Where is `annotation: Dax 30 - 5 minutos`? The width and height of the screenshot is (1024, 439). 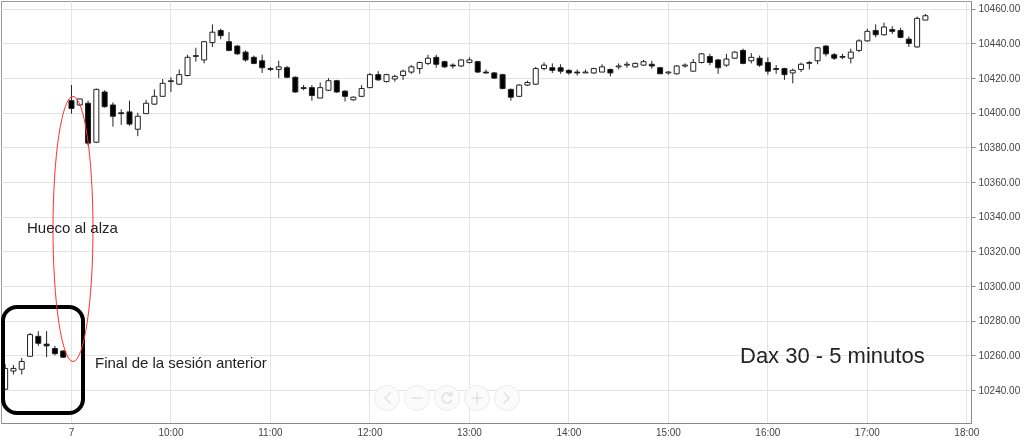
annotation: Dax 30 - 5 minutos is located at coordinates (832, 356).